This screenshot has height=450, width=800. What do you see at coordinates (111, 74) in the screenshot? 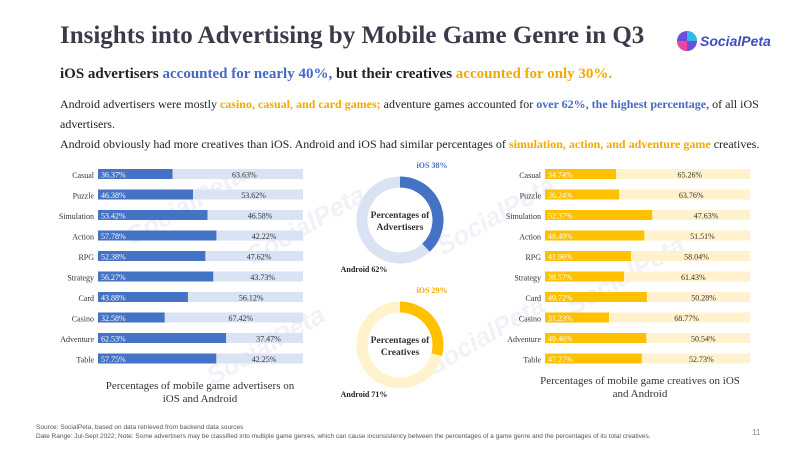
I see `subtitle-text: iOS advertisers` at bounding box center [111, 74].